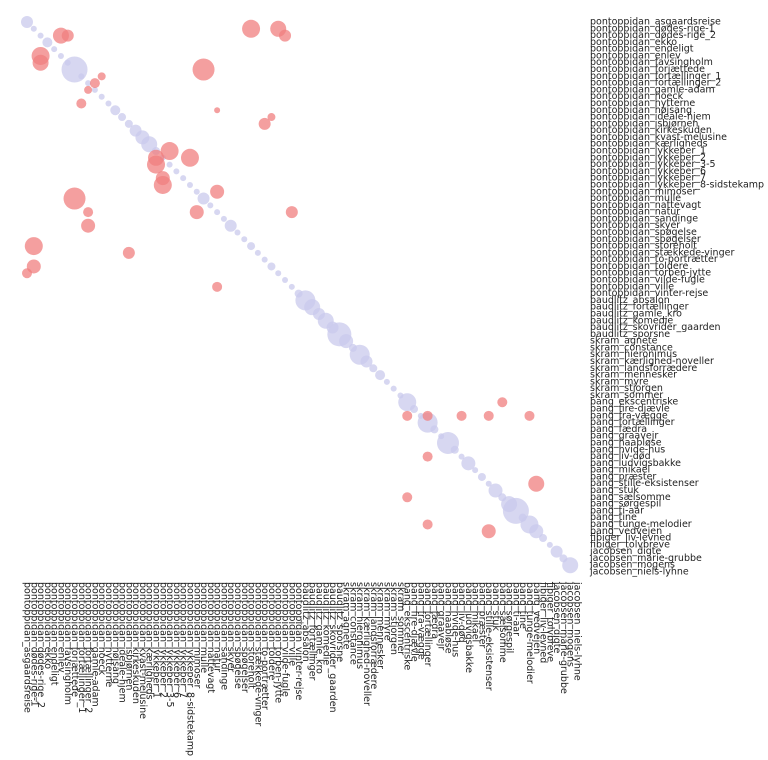 Image resolution: width=768 pixels, height=760 pixels. Describe the element at coordinates (67, 643) in the screenshot. I see `column-label: pontoppidan_favsingholm` at that location.